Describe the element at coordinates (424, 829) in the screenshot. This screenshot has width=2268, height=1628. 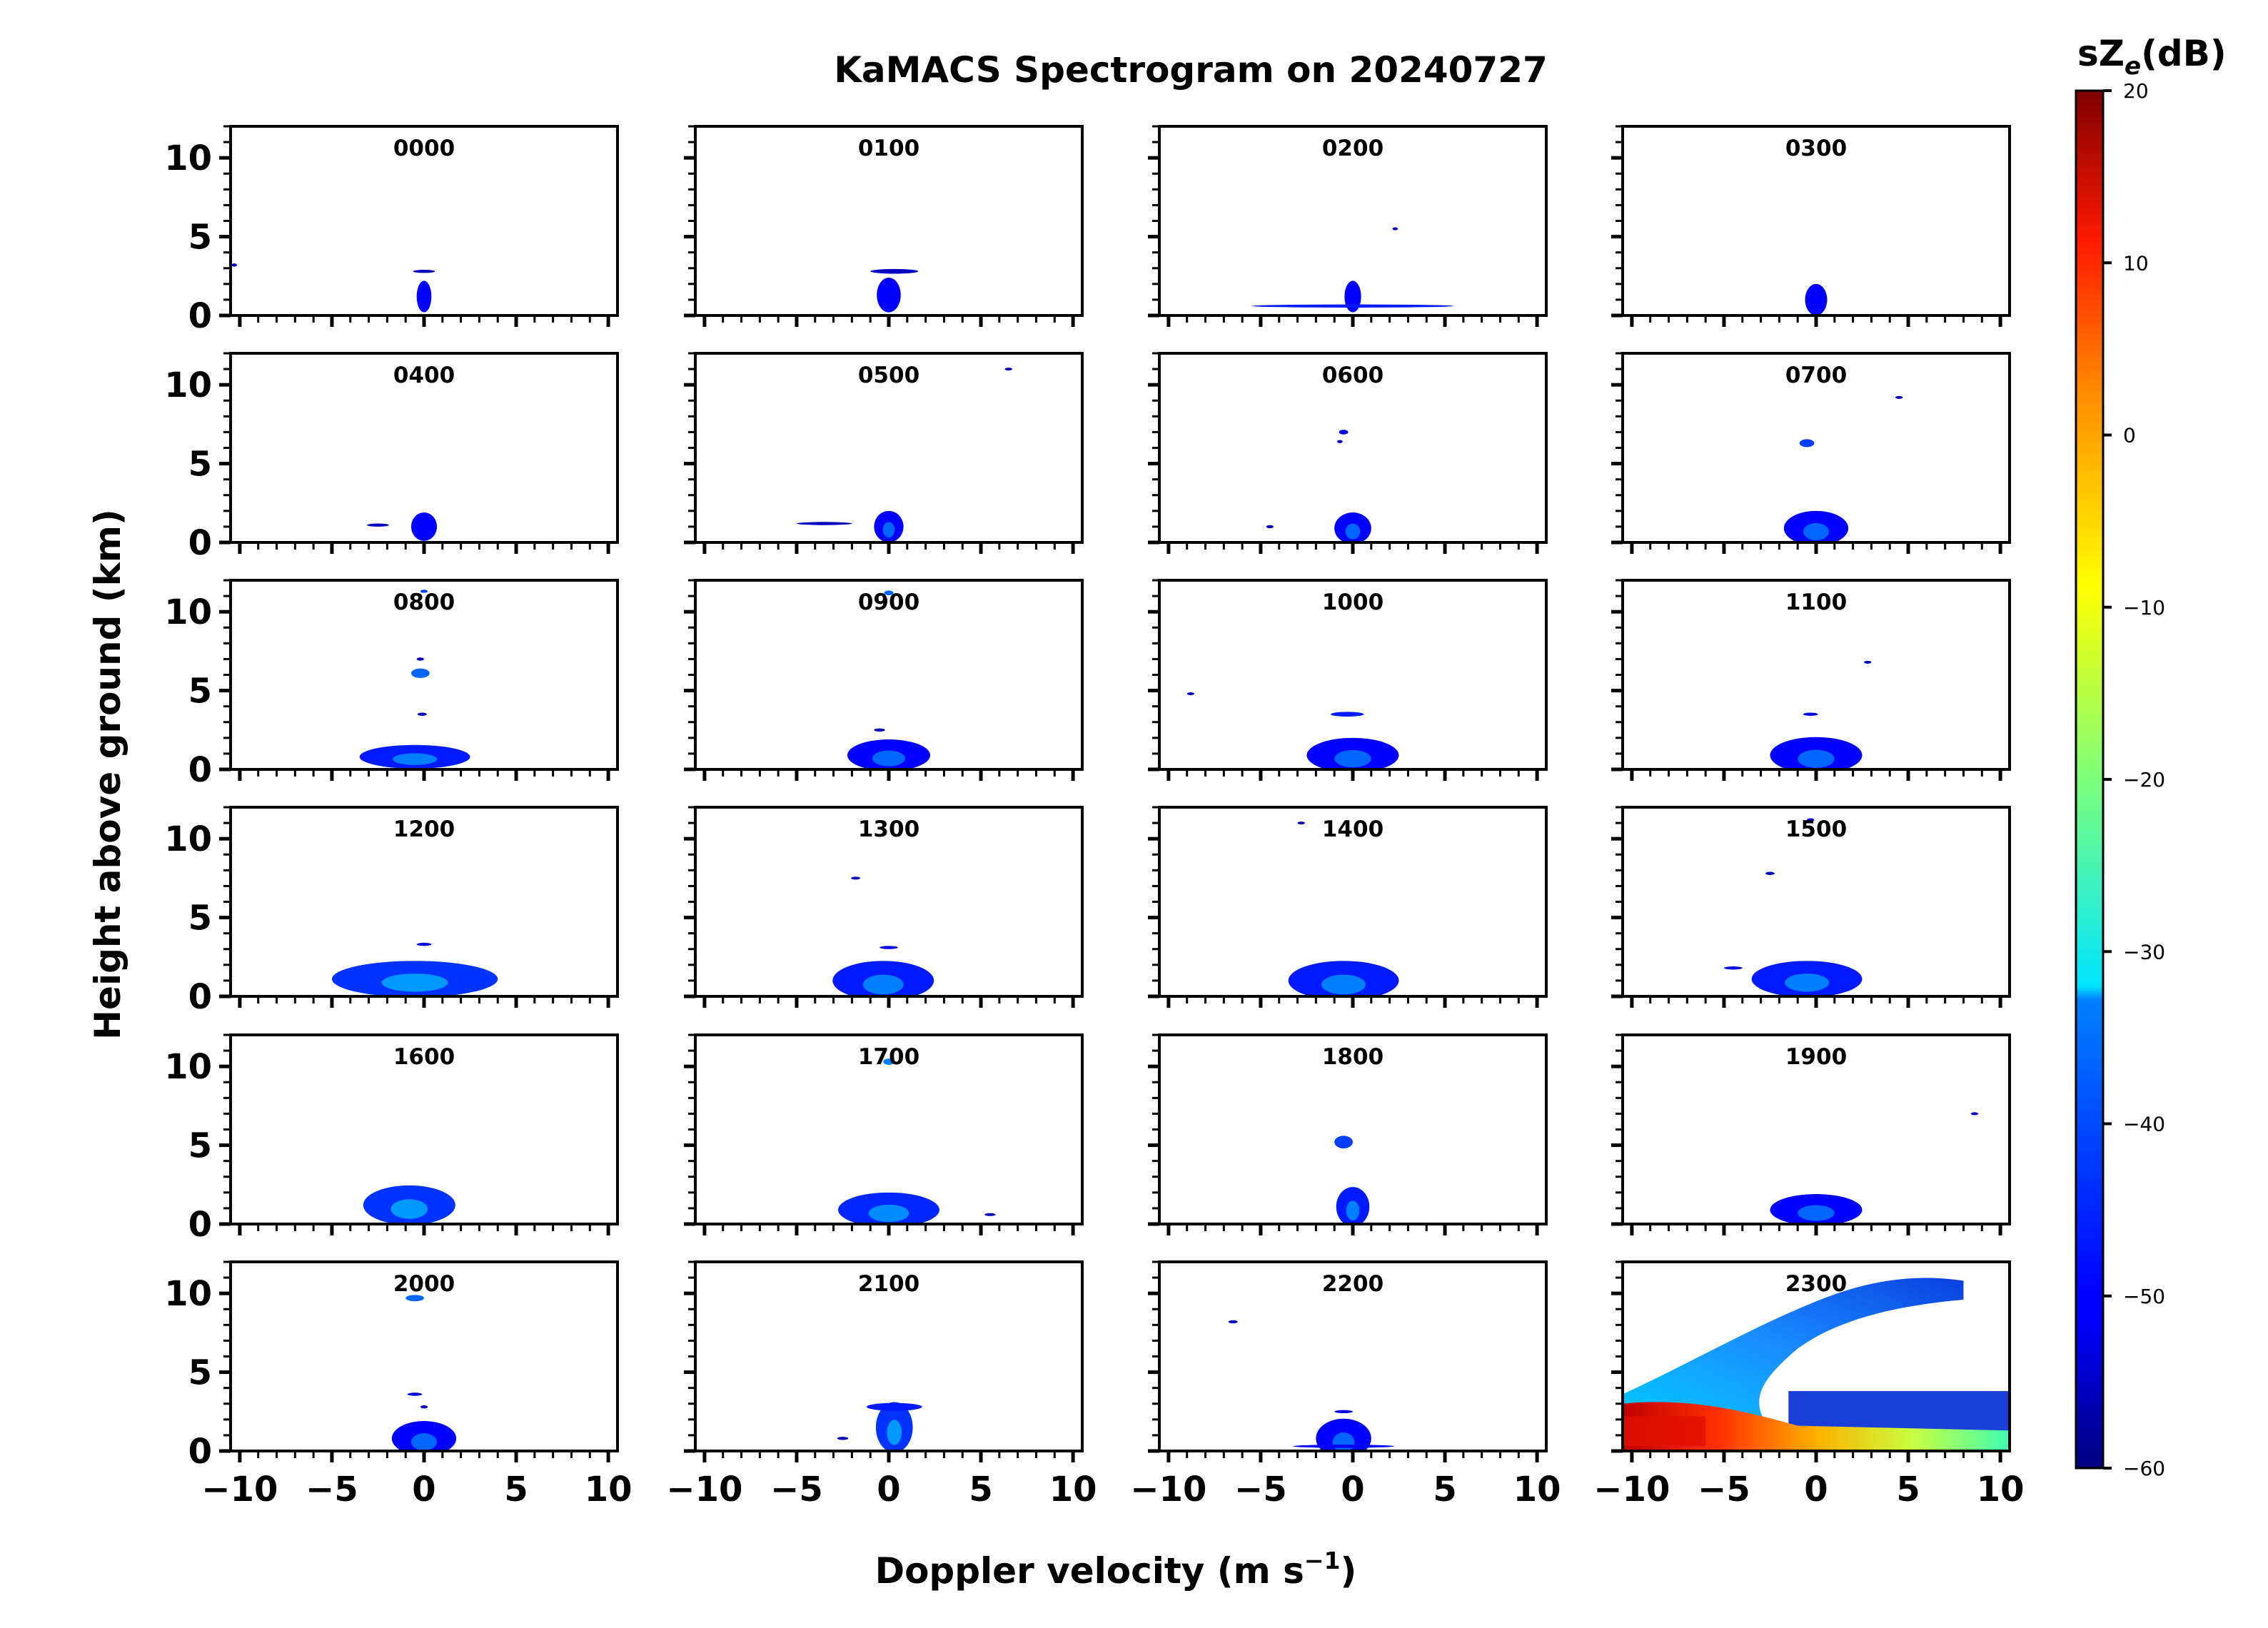
I see `panel-time-label: 1200` at that location.